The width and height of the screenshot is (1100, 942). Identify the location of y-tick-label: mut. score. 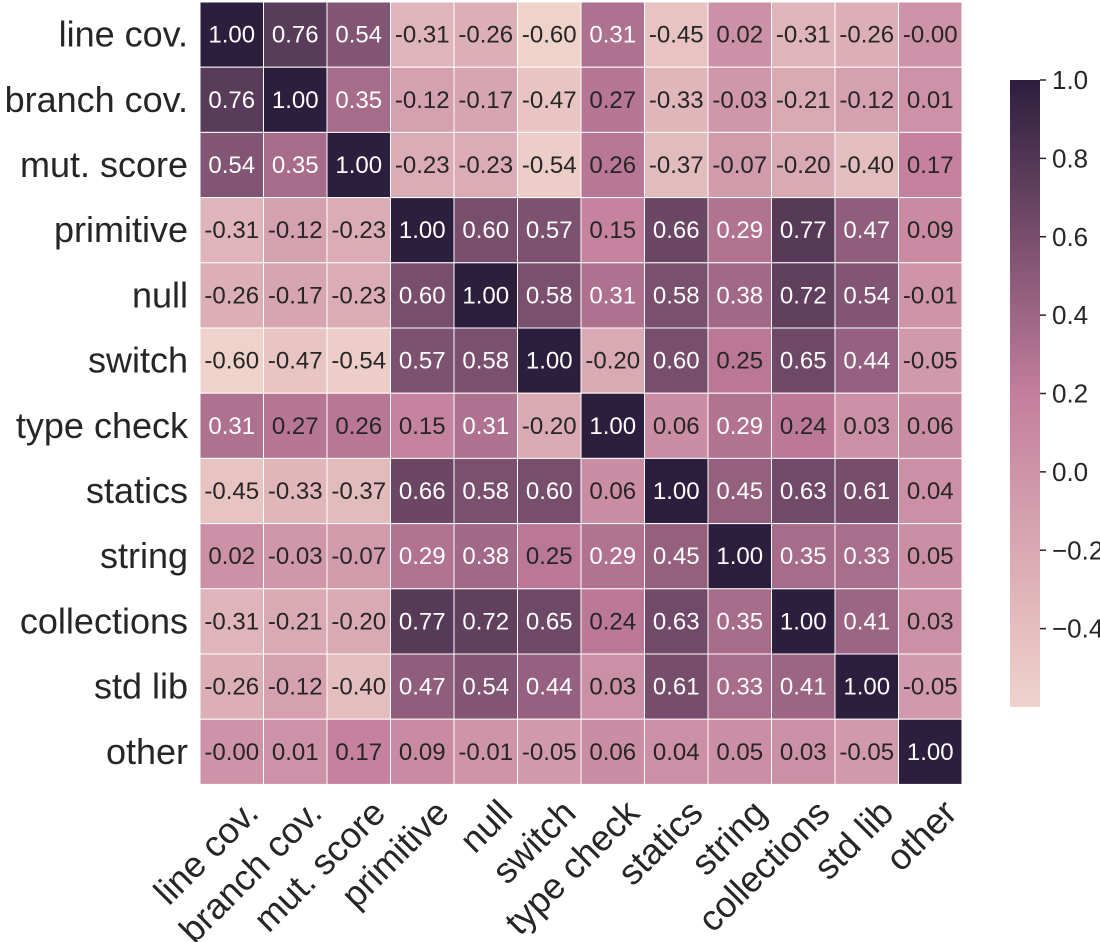
(104, 164).